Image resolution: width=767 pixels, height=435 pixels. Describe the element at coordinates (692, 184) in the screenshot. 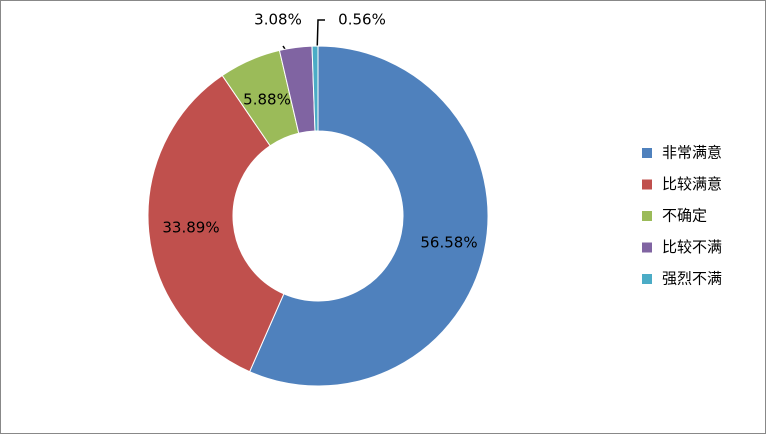

I see `legend-label: 比较满意` at that location.